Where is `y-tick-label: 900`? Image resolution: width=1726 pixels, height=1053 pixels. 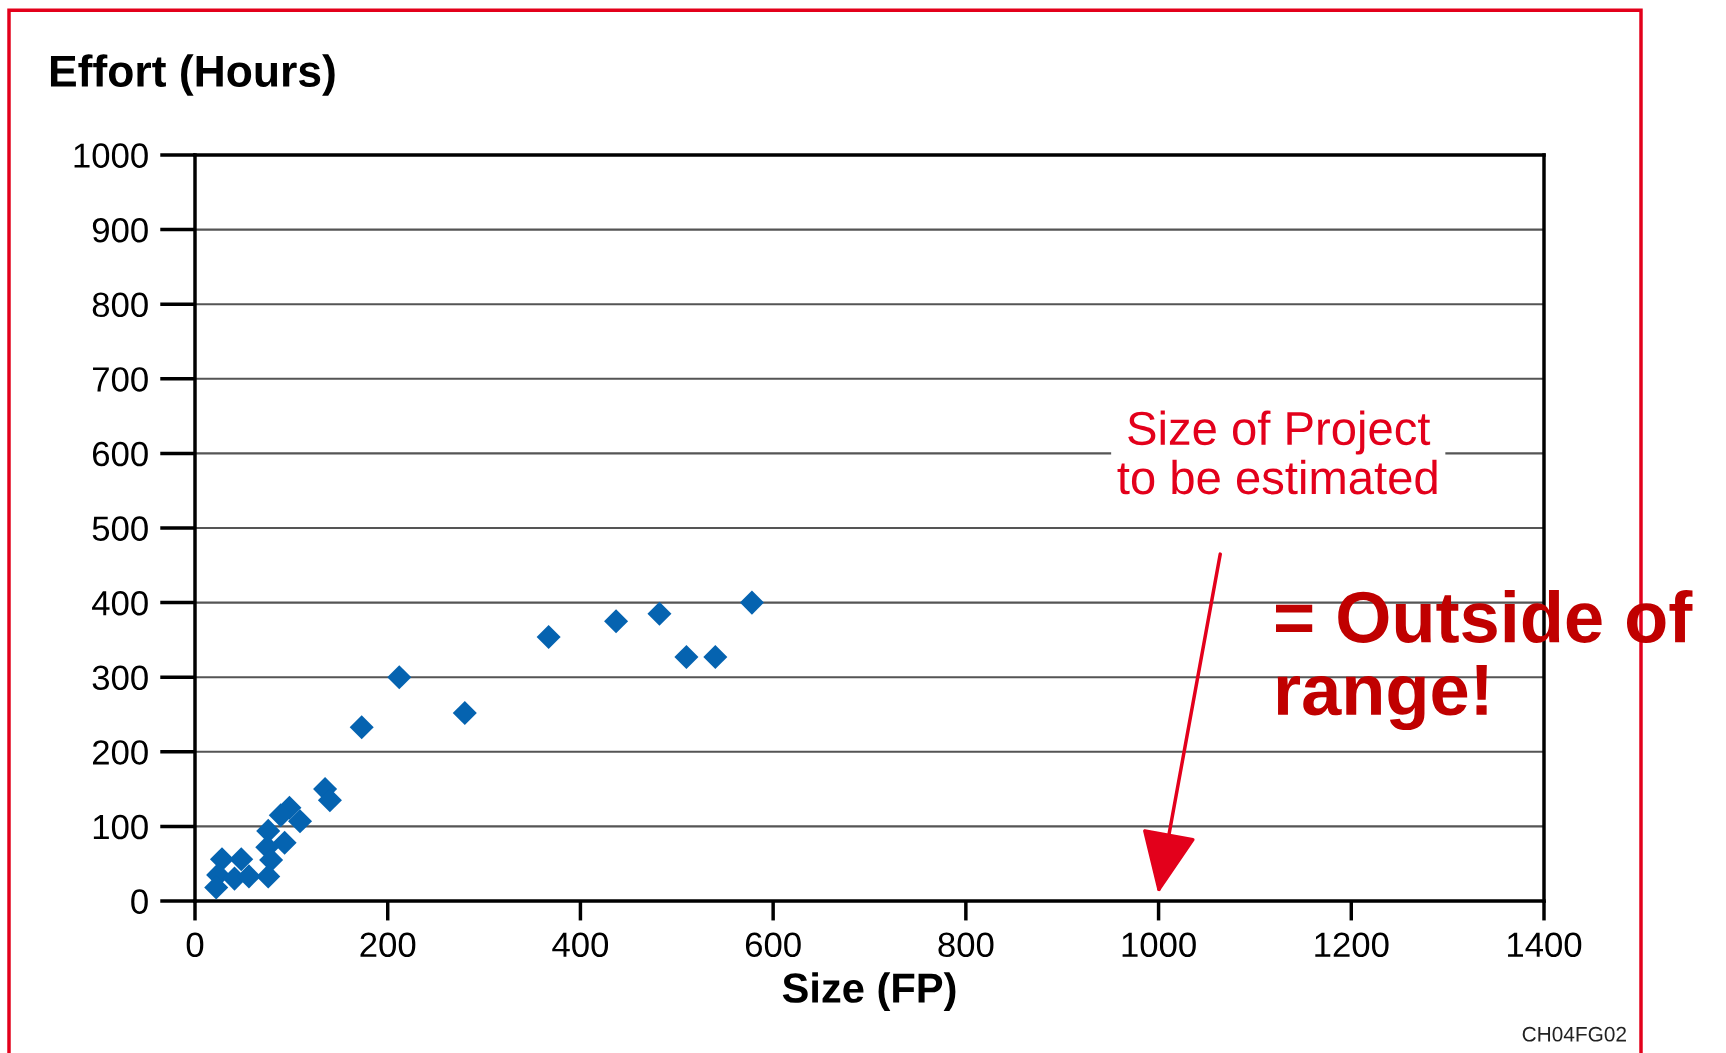 y-tick-label: 900 is located at coordinates (120, 230).